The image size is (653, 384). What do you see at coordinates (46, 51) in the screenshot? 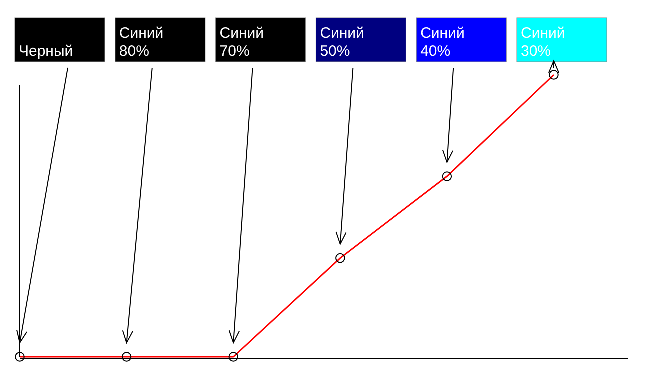
I see `text: Черный` at bounding box center [46, 51].